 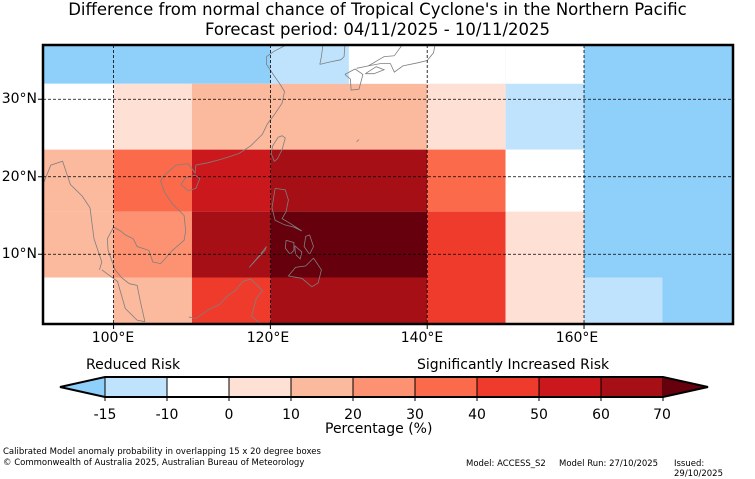 What do you see at coordinates (379, 429) in the screenshot?
I see `colorbar-axis-label: Percentage (%)` at bounding box center [379, 429].